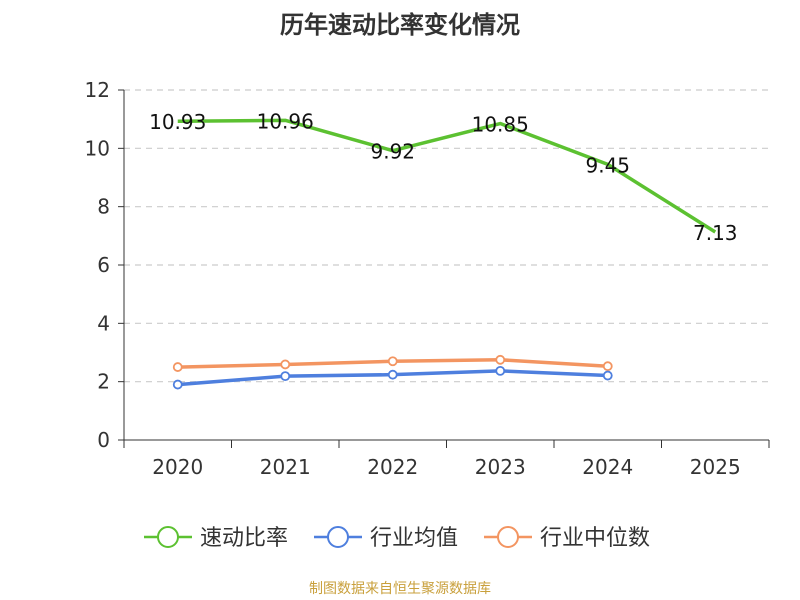 This screenshot has height=600, width=800. What do you see at coordinates (103, 207) in the screenshot?
I see `y-tick-label: 8` at bounding box center [103, 207].